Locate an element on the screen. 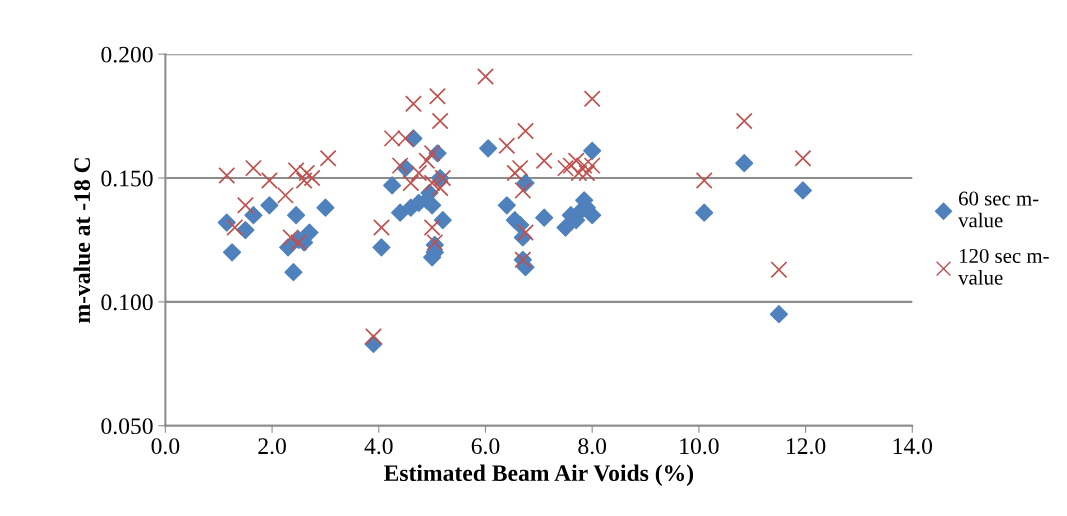 This screenshot has height=516, width=1067. x-tick-label: 12.0 is located at coordinates (806, 446).